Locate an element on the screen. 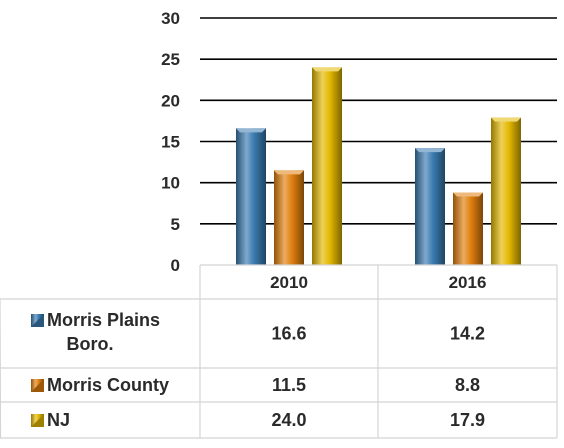 The height and width of the screenshot is (448, 564). y-tick-label: 25 is located at coordinates (170, 59).